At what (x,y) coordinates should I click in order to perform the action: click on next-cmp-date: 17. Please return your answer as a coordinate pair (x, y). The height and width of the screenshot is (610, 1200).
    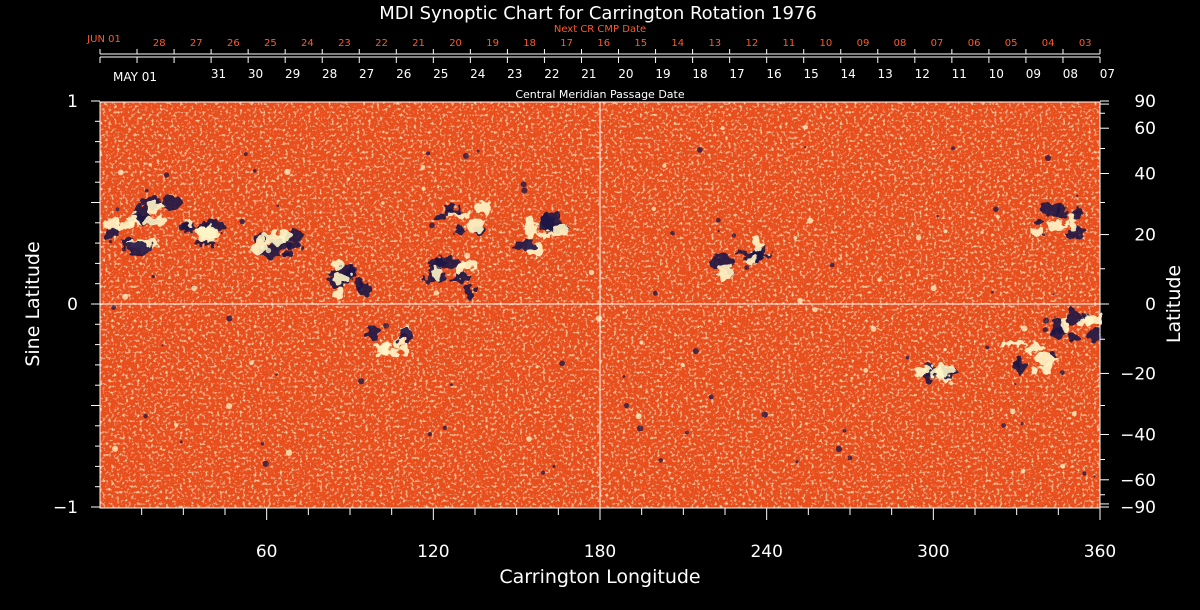
    Looking at the image, I should click on (566, 43).